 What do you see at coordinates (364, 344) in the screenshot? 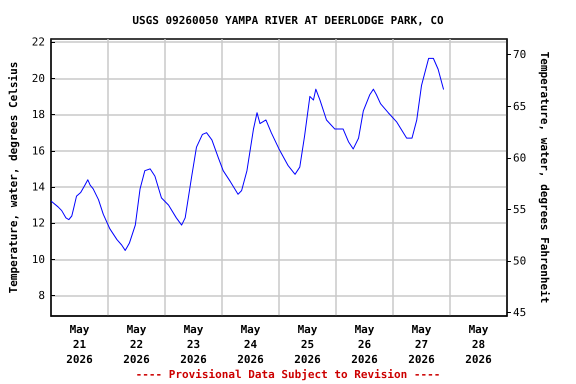
I see `x-tick-label: May 26 2026` at bounding box center [364, 344].